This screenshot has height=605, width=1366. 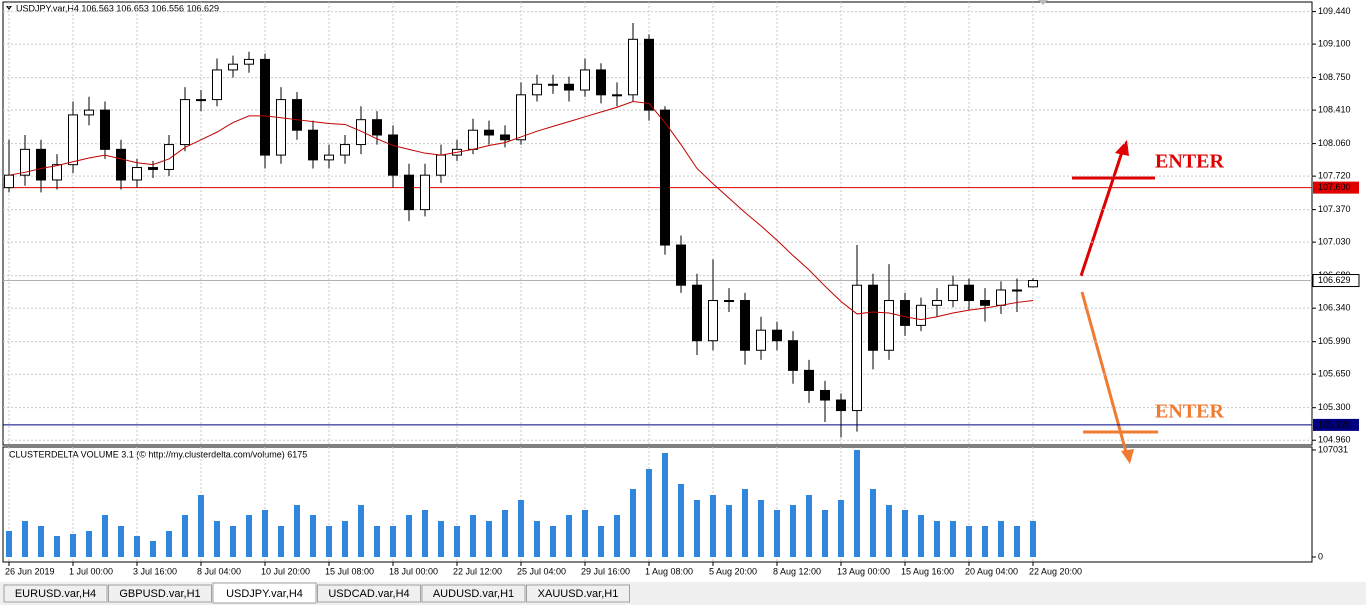 I want to click on tab-label: USDJPY.var,H4, so click(x=264, y=594).